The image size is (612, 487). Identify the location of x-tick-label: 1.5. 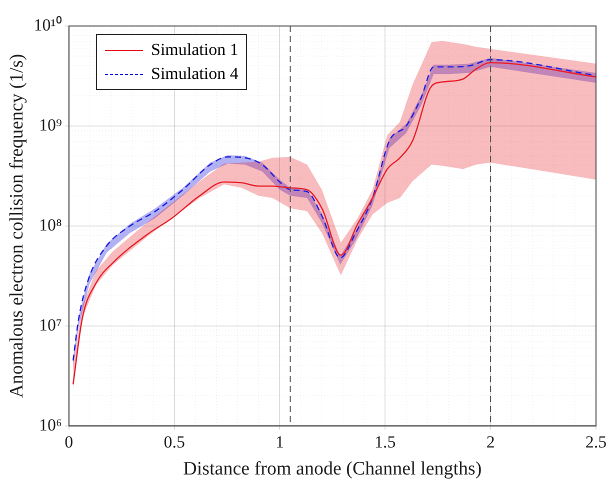
(385, 442).